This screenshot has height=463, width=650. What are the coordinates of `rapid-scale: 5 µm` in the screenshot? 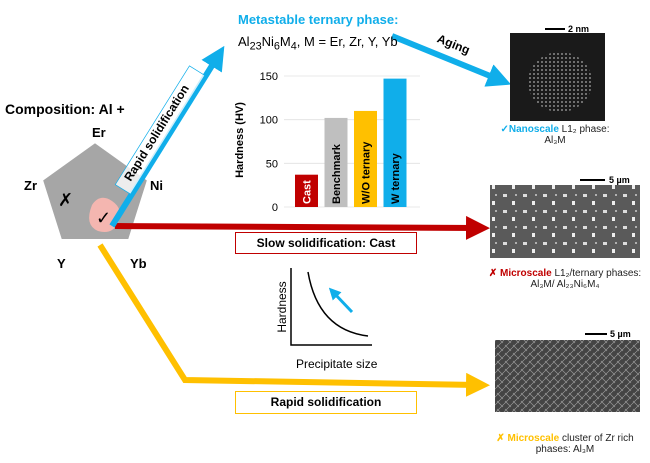 It's located at (620, 334).